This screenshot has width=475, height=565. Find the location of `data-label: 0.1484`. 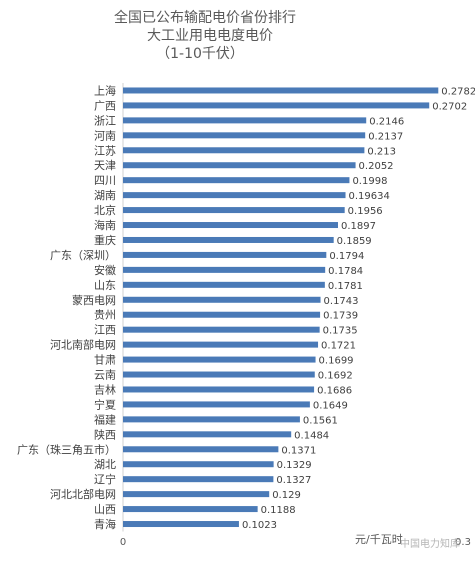

data-label: 0.1484 is located at coordinates (311, 435).